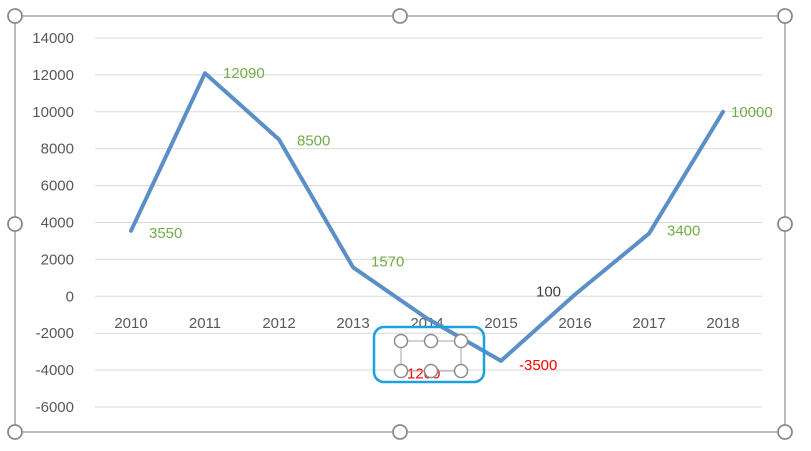  Describe the element at coordinates (55, 407) in the screenshot. I see `y-tick-label: -6000` at that location.